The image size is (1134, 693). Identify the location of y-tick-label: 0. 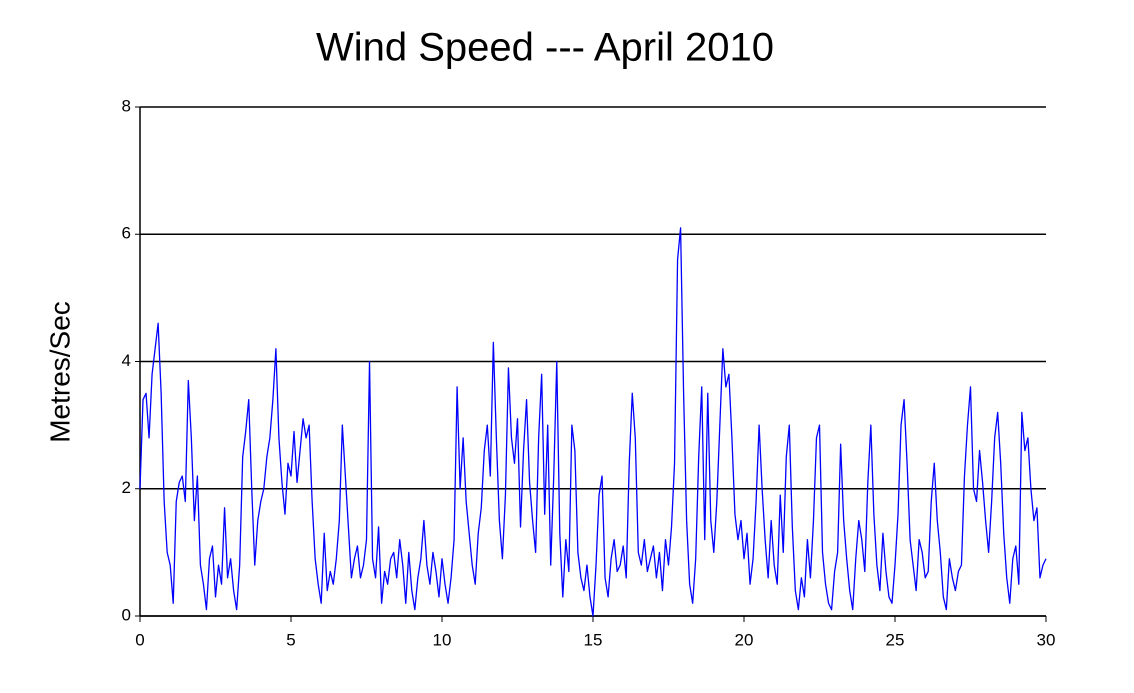
(126, 614).